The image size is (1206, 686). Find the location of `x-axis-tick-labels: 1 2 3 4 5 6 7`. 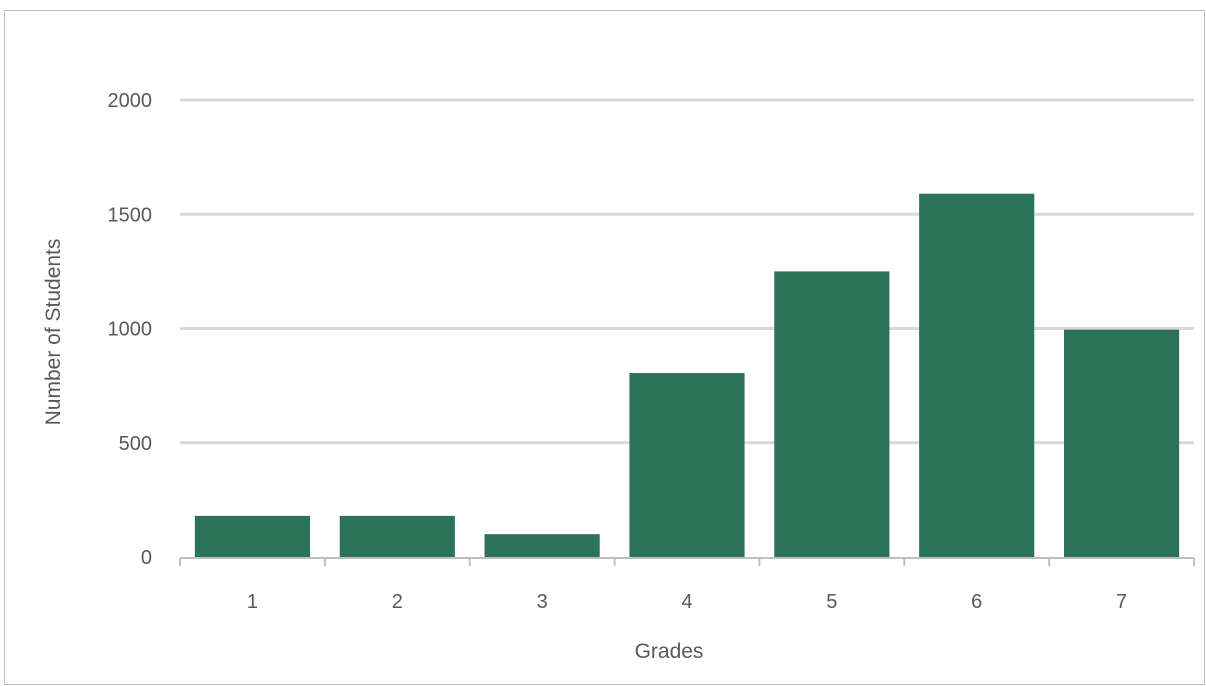

x-axis-tick-labels: 1 2 3 4 5 6 7 is located at coordinates (687, 602).